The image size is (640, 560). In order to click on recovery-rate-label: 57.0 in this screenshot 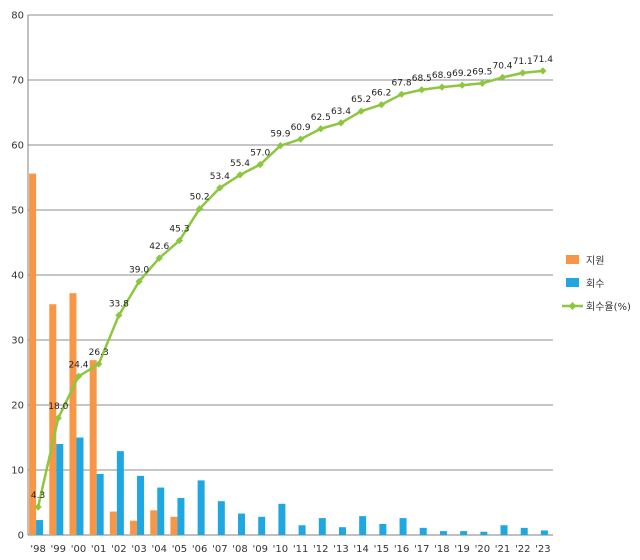, I will do `click(260, 154)`.